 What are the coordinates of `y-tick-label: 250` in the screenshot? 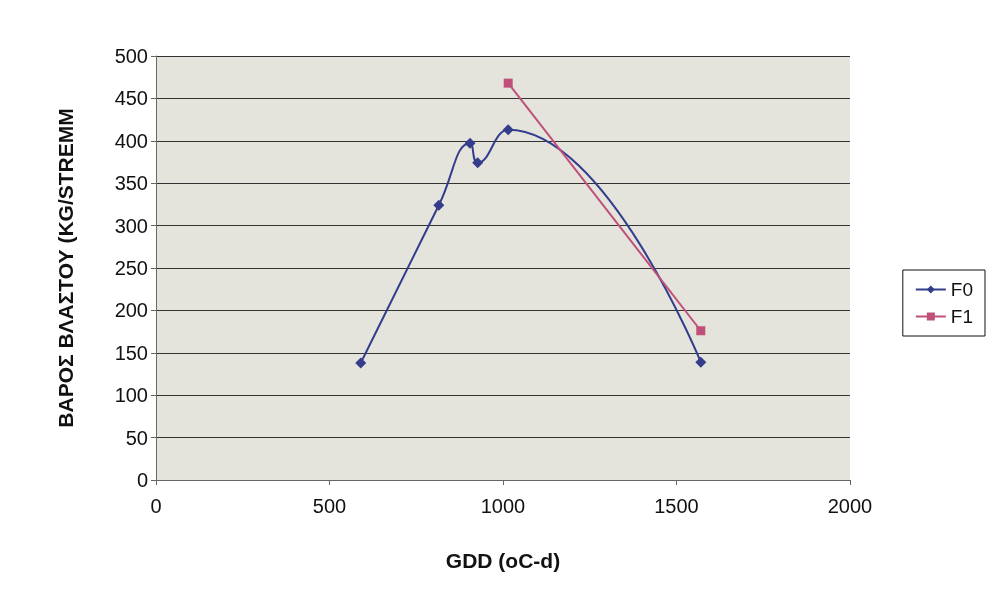 It's located at (131, 268).